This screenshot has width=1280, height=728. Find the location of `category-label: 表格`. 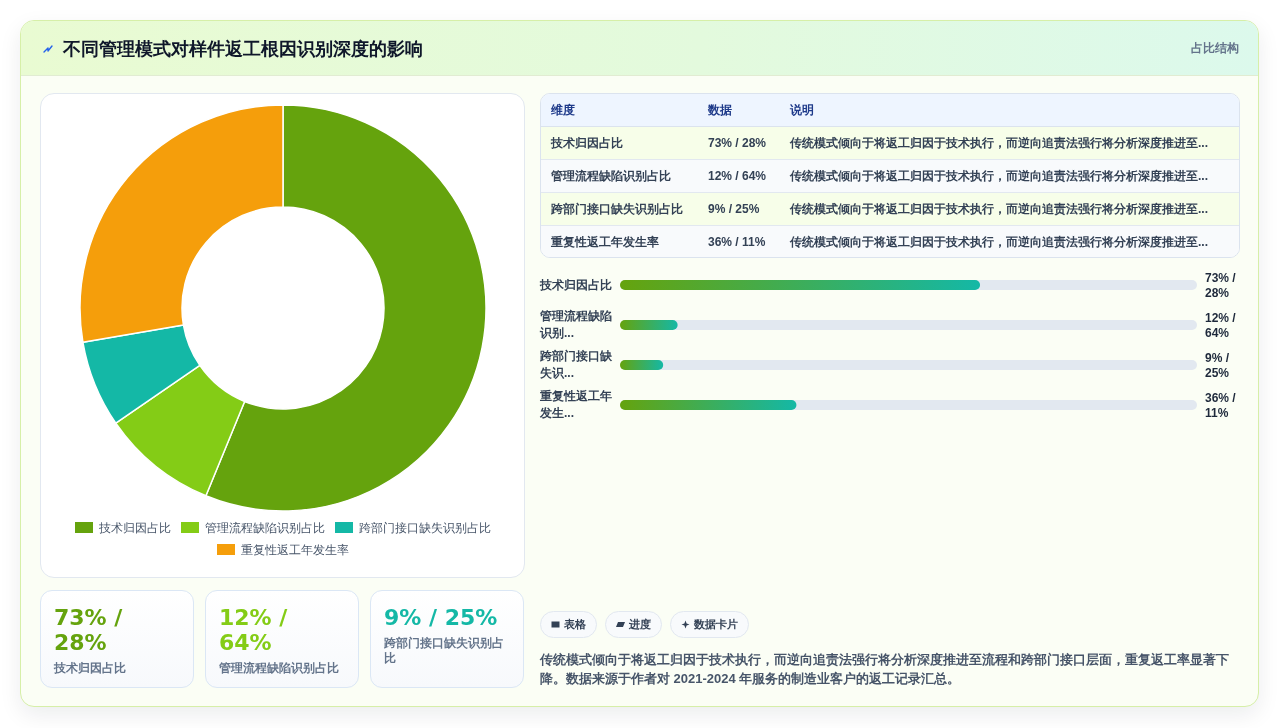

category-label: 表格 is located at coordinates (575, 624).